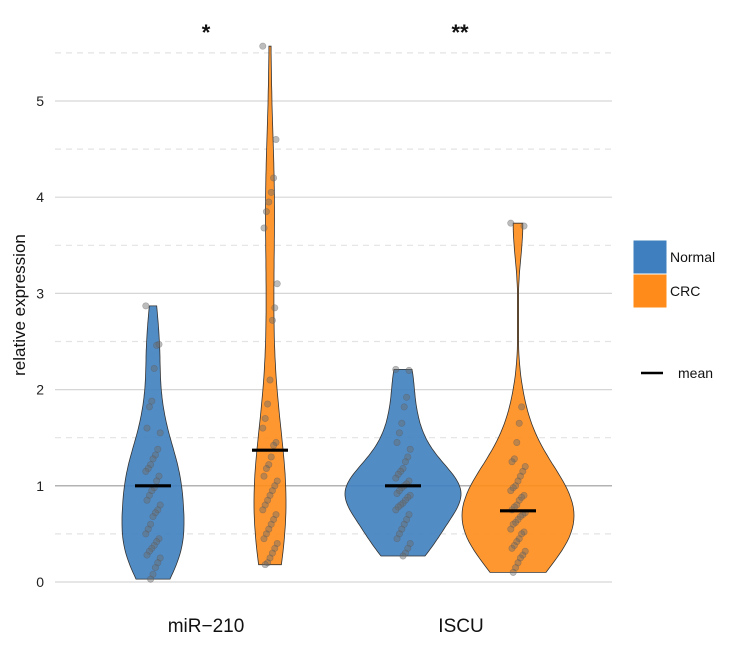  Describe the element at coordinates (685, 291) in the screenshot. I see `legend-label-crc: CRC` at that location.